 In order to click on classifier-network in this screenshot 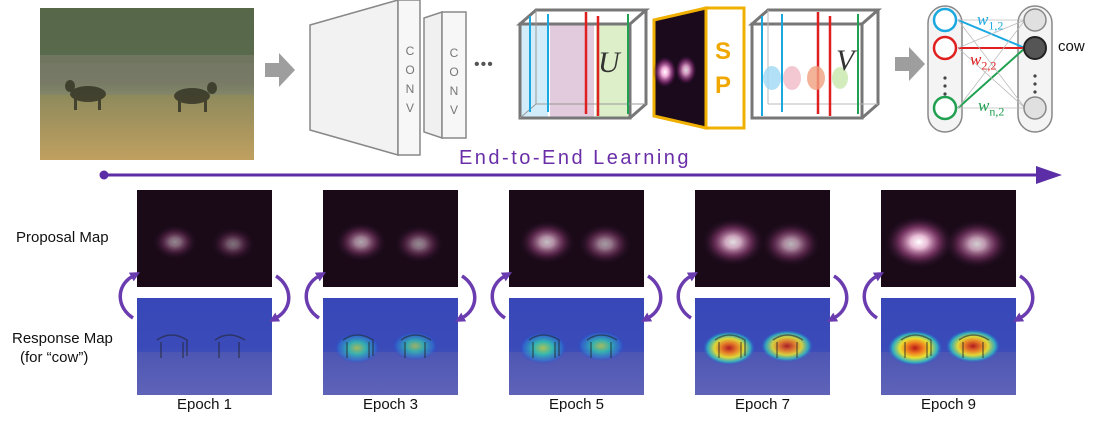, I will do `click(990, 69)`.